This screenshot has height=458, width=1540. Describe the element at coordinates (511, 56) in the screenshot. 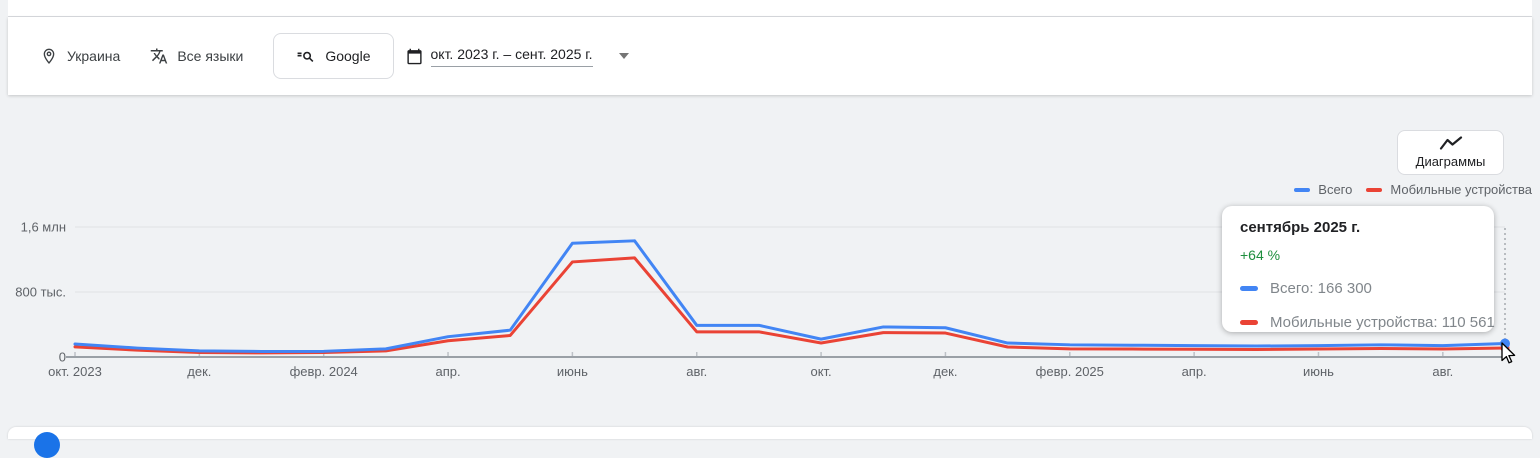

I see `date-range-value: окт. 2023 г. – сент. 2025 г.` at that location.